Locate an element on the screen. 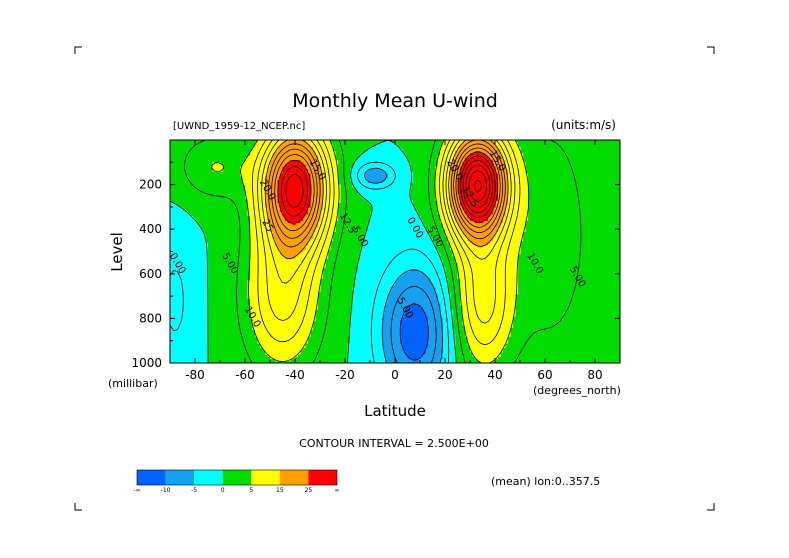 This screenshot has width=789, height=558. colorbar-label: 5 is located at coordinates (251, 490).